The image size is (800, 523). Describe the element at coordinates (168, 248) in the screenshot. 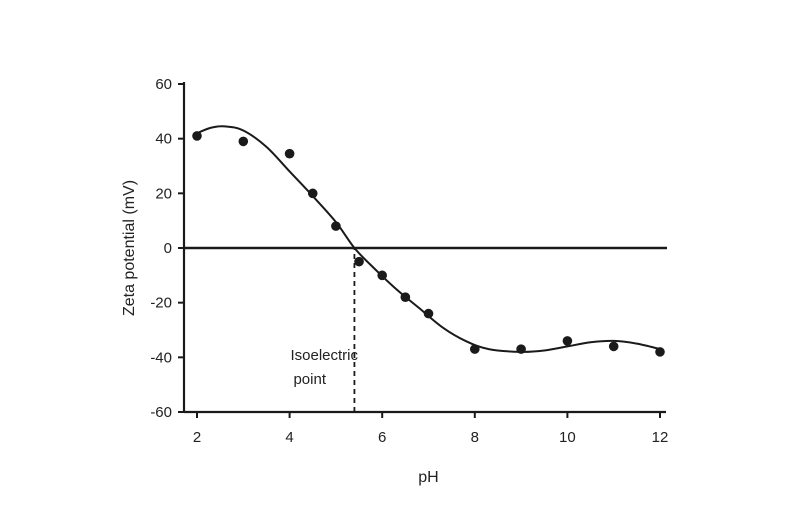

I see `y-tick-label: 0` at that location.